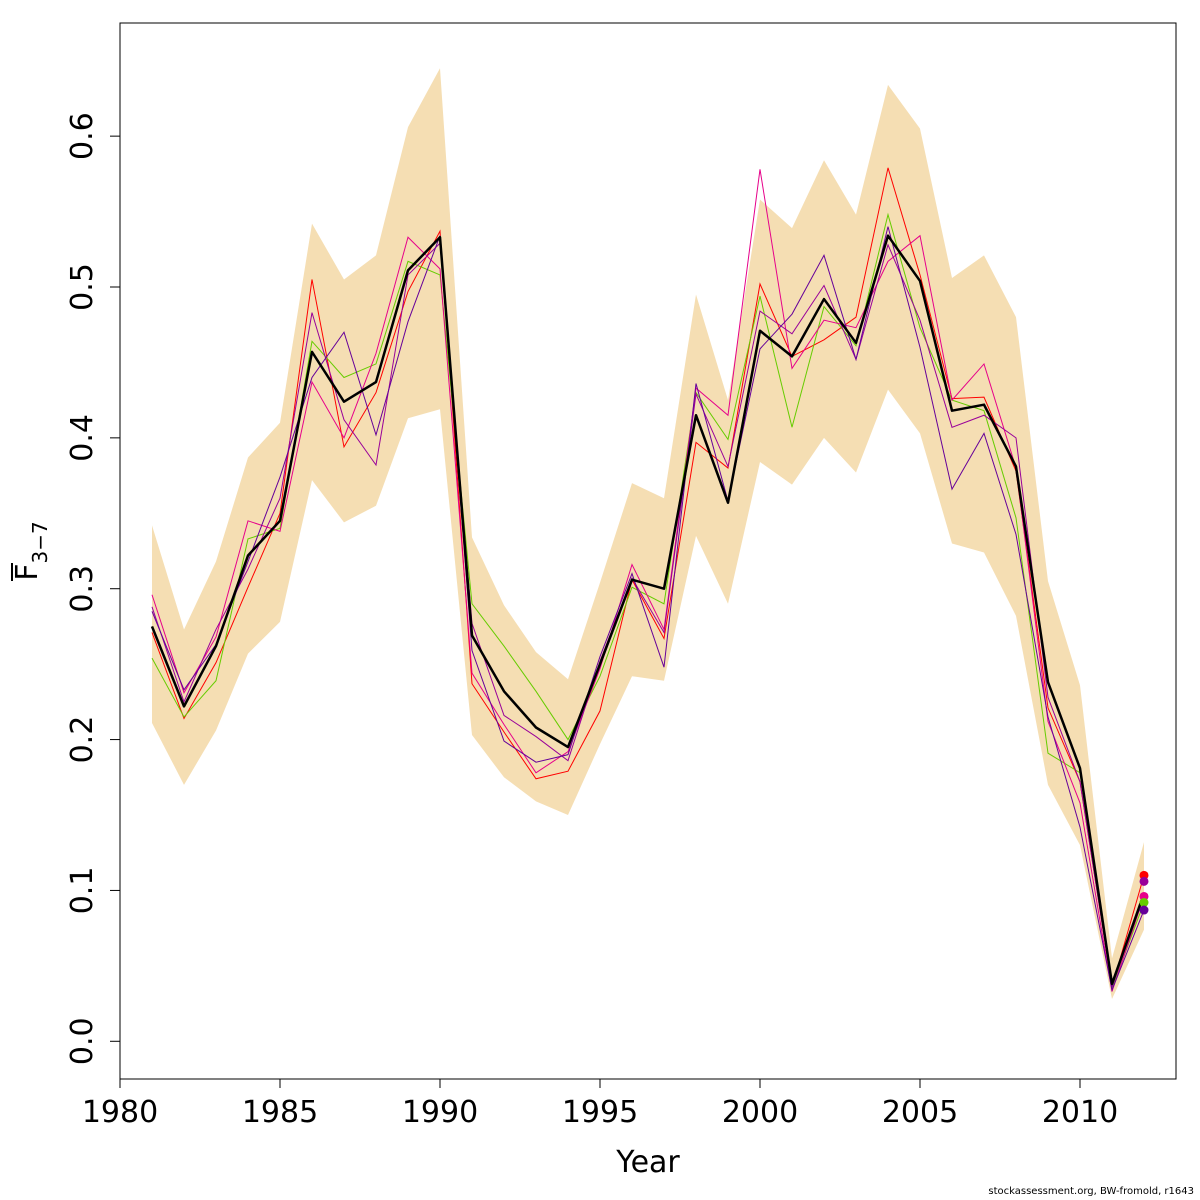 The image size is (1200, 1200). I want to click on y-tick-label-0.4: 0.4, so click(82, 438).